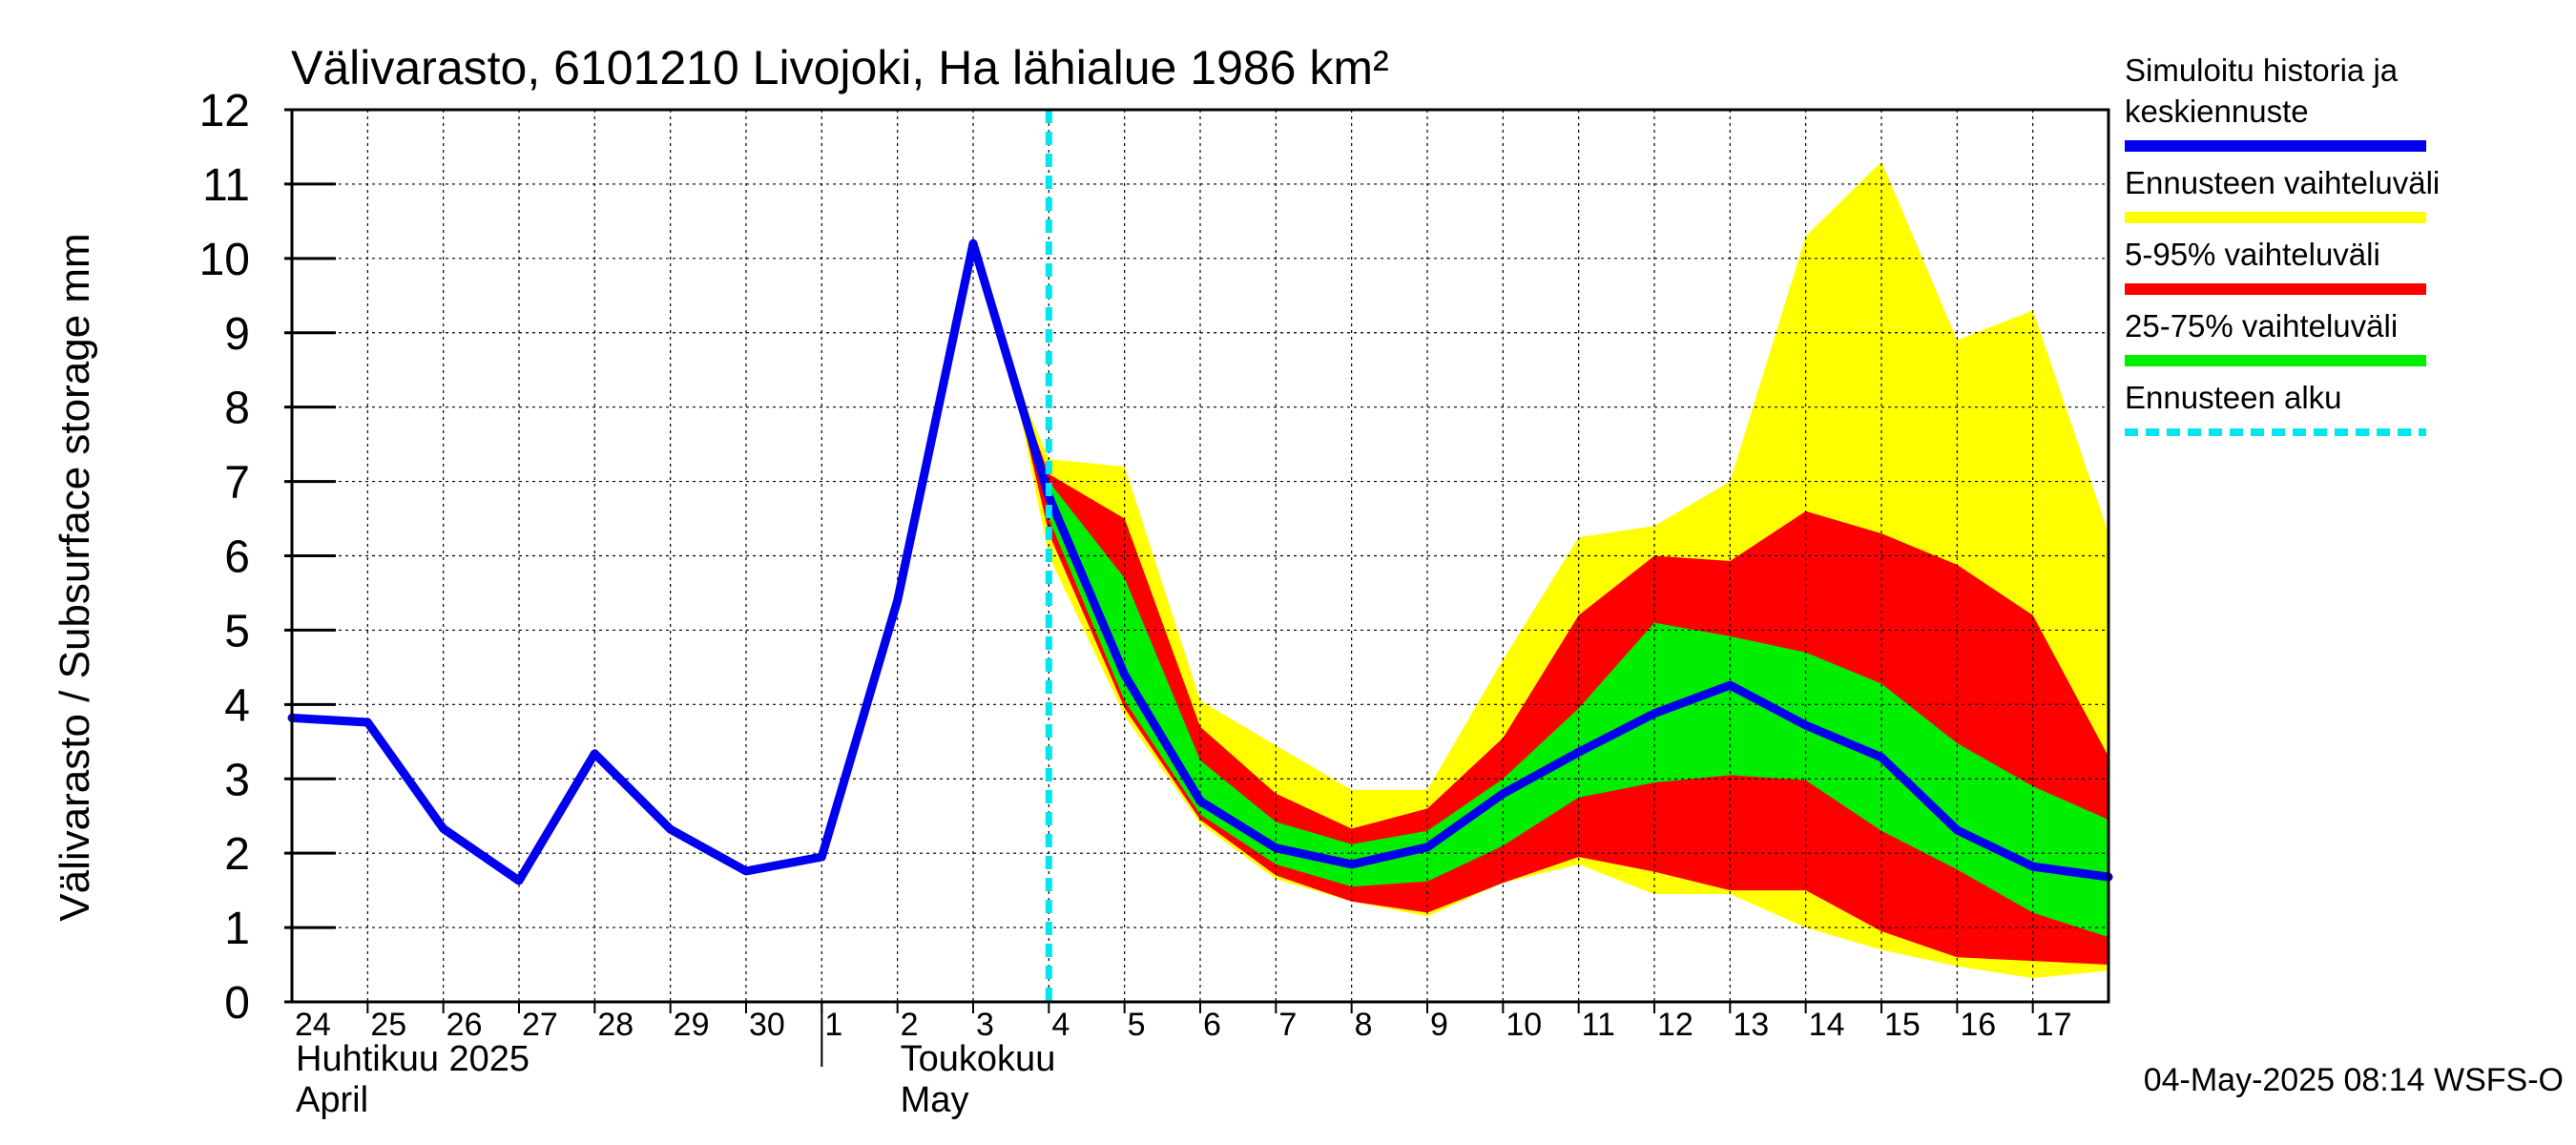 The image size is (2576, 1145). Describe the element at coordinates (767, 1025) in the screenshot. I see `x-tick-label: 30` at that location.